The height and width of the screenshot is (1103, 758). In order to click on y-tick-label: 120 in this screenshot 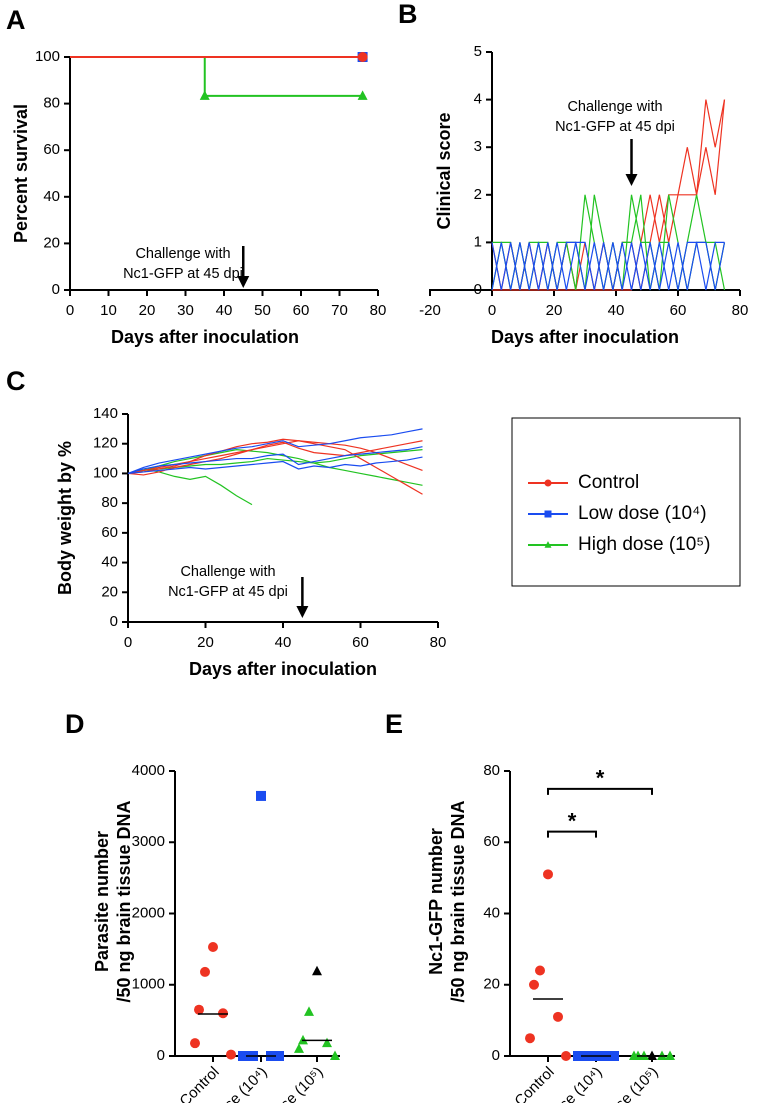, I will do `click(105, 443)`.